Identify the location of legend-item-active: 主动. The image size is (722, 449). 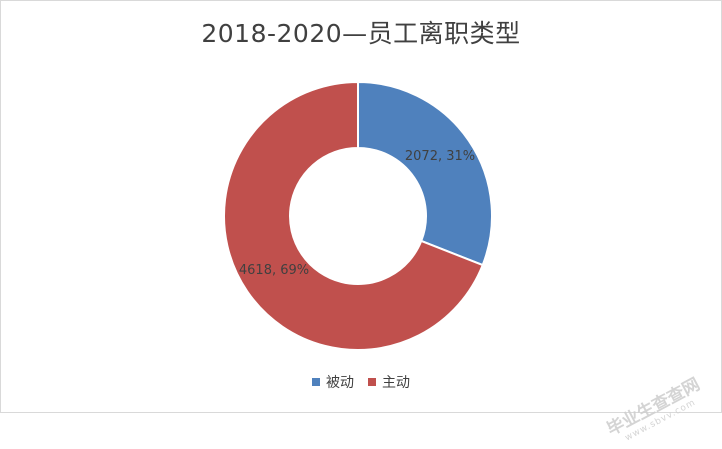
(389, 382).